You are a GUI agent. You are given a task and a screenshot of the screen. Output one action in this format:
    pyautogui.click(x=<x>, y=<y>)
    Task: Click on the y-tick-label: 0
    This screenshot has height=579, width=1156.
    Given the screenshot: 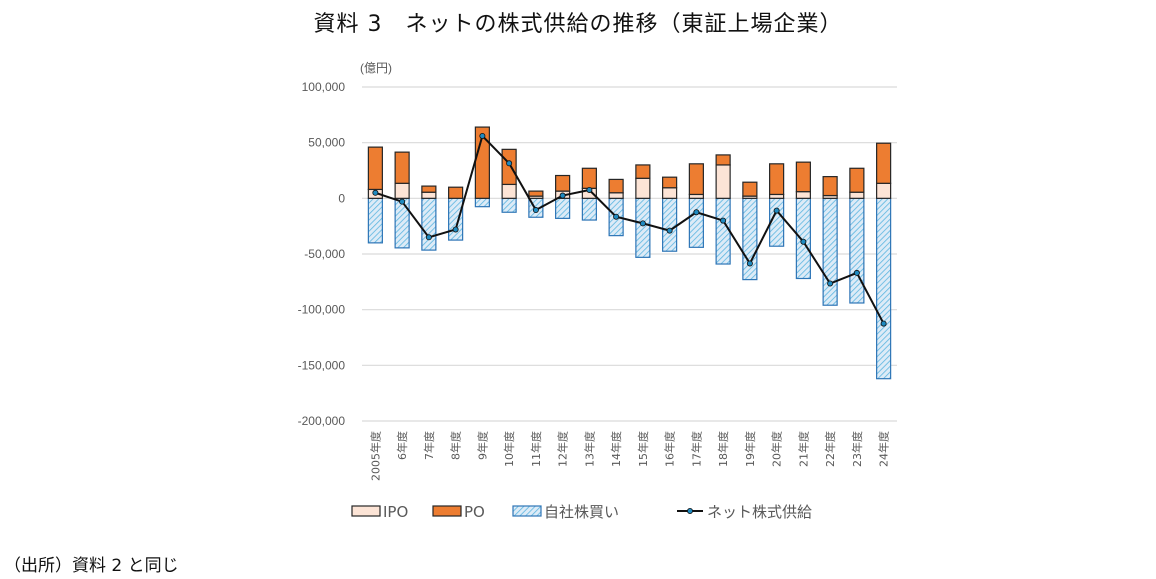 What is the action you would take?
    pyautogui.click(x=341, y=198)
    